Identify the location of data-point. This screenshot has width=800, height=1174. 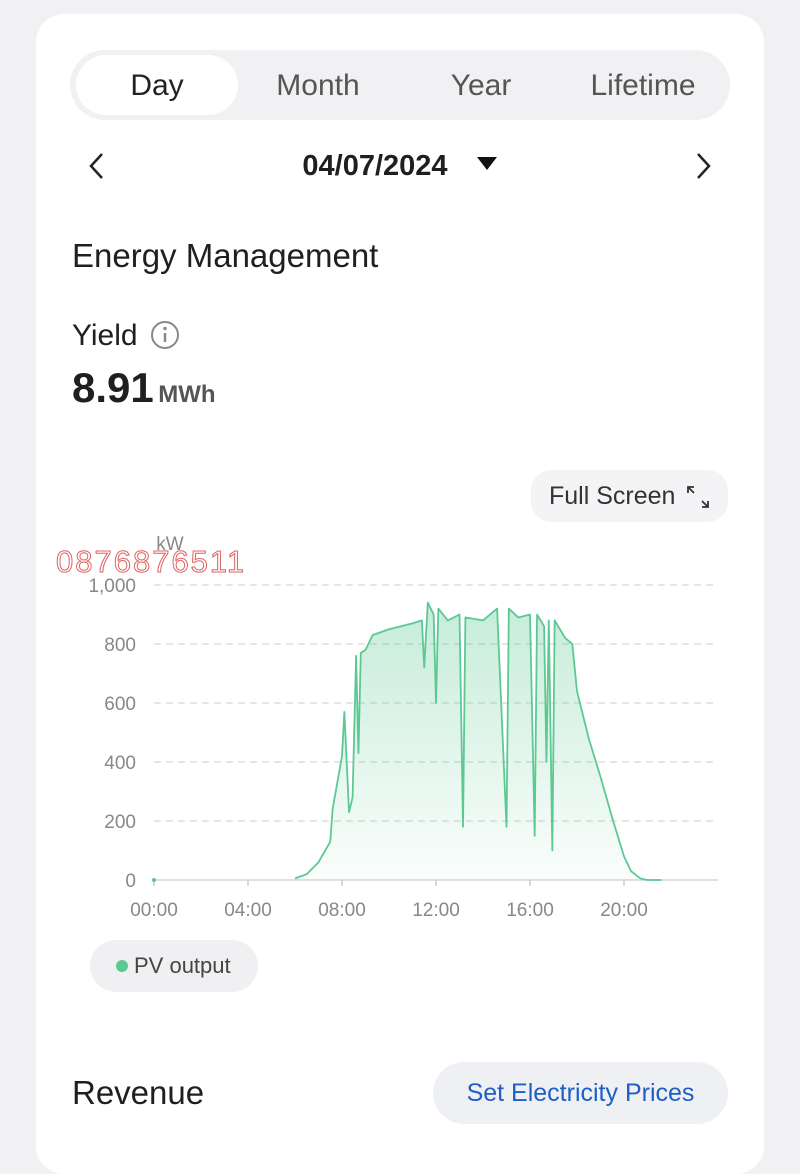
(154, 880).